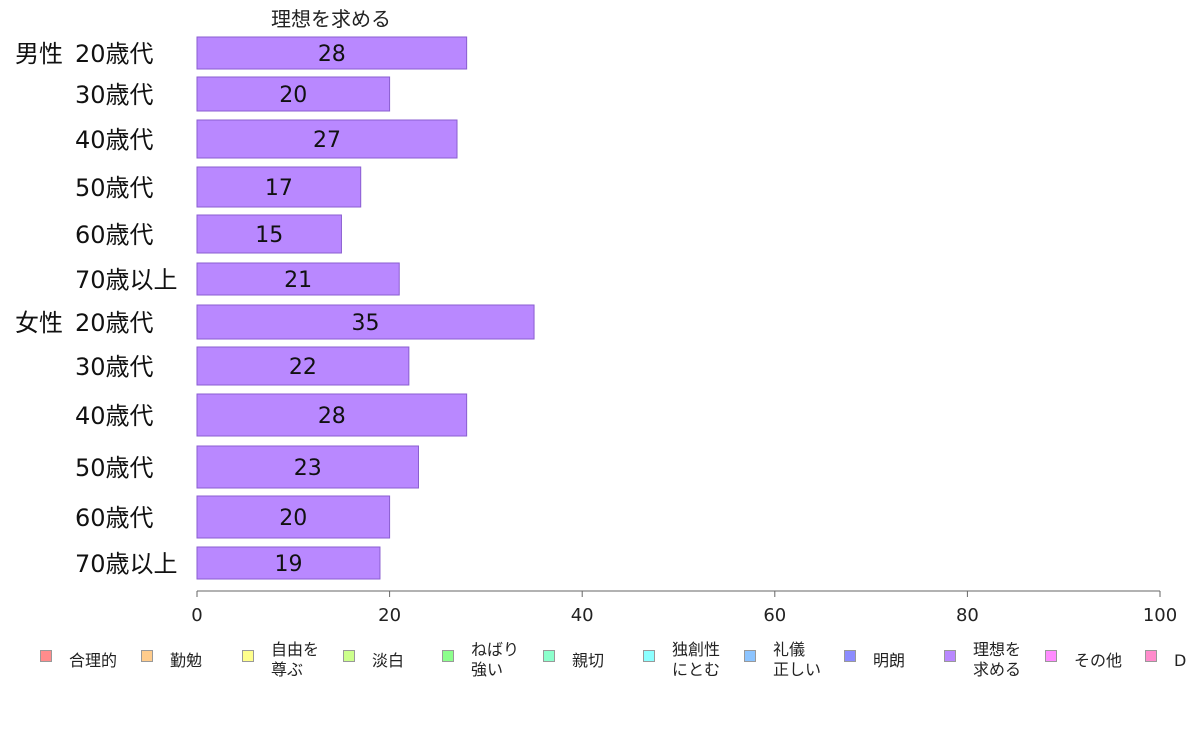 The height and width of the screenshot is (736, 1188). Describe the element at coordinates (495, 649) in the screenshot. I see `legend-label-line: ねばり` at that location.